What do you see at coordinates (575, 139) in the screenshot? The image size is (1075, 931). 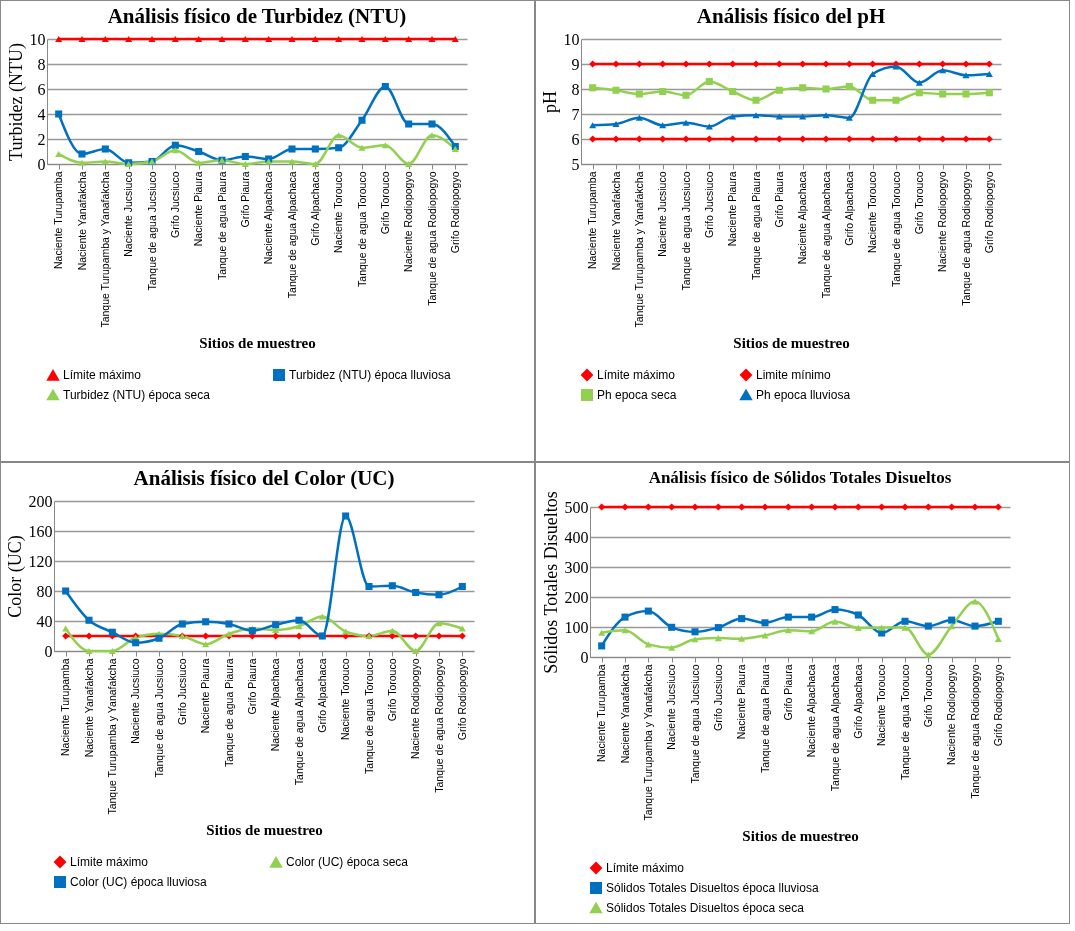 I see `y-tick-label: 6` at bounding box center [575, 139].